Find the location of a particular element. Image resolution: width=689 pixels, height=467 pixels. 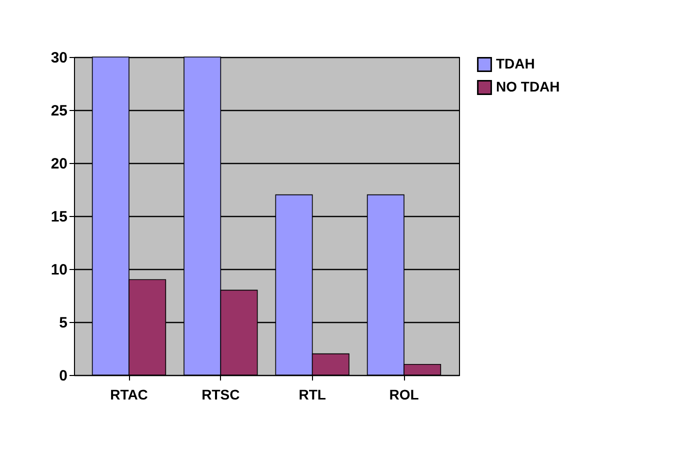

legend-label: NO TDAH is located at coordinates (528, 86).